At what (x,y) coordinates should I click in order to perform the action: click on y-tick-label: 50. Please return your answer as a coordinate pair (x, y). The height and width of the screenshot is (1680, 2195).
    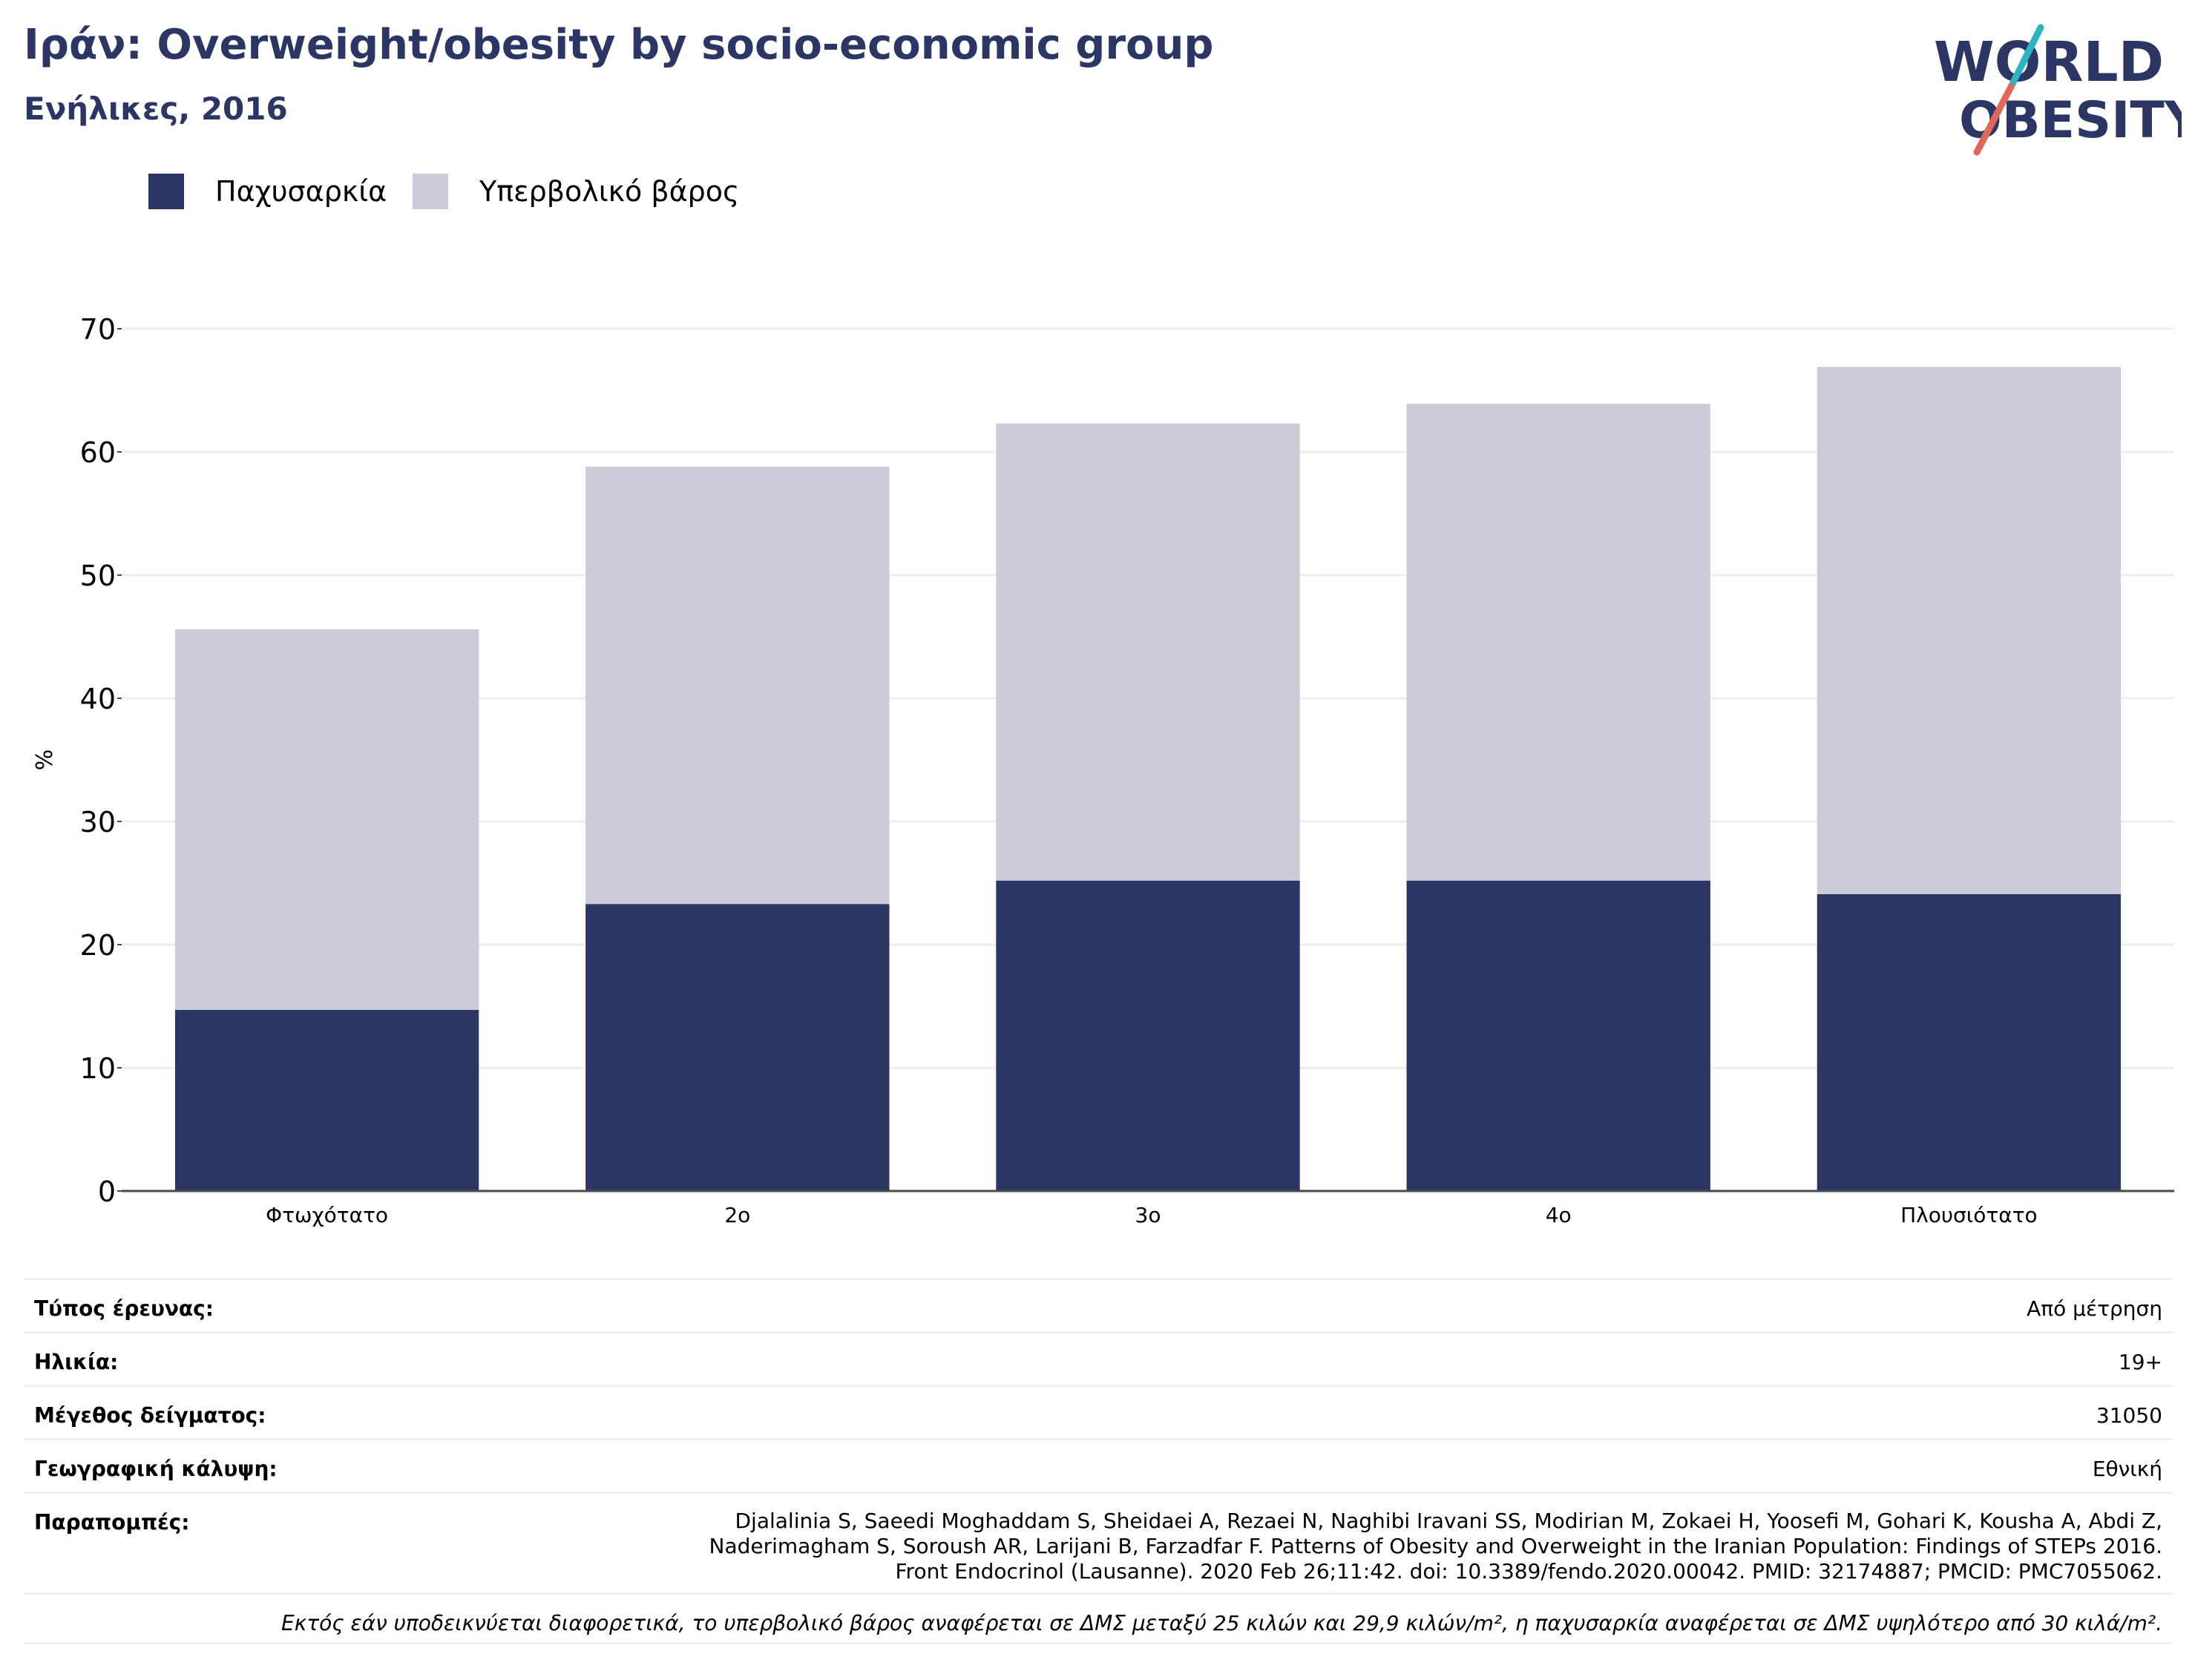
    Looking at the image, I should click on (98, 576).